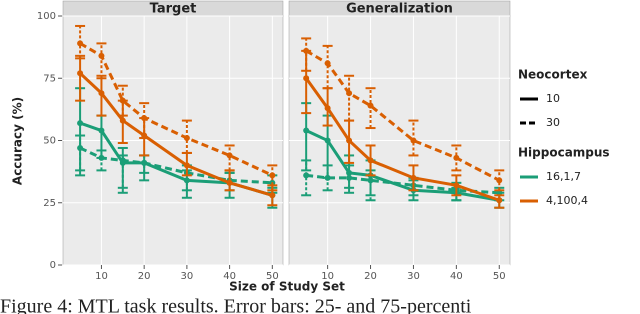  What do you see at coordinates (564, 153) in the screenshot?
I see `legend-title: Hippocampus` at bounding box center [564, 153].